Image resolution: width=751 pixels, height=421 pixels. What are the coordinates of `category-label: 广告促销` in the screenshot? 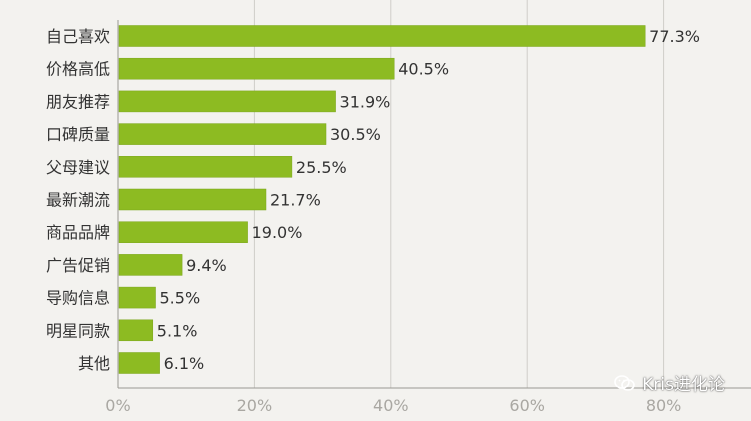 It's located at (78, 265).